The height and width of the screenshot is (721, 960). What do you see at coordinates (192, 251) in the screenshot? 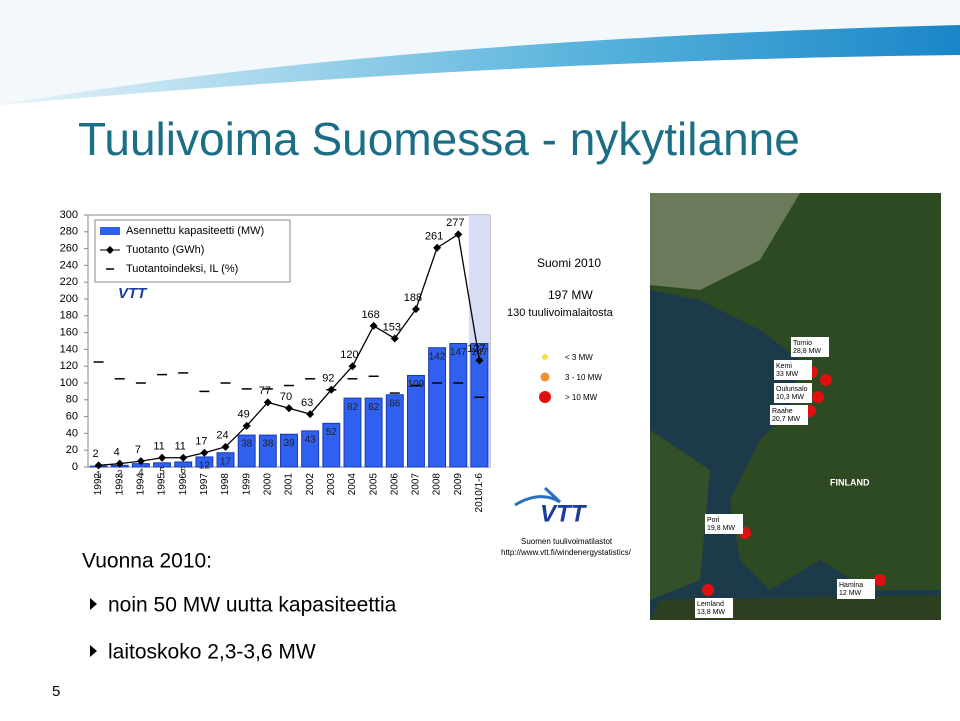
I see `legend-box` at bounding box center [192, 251].